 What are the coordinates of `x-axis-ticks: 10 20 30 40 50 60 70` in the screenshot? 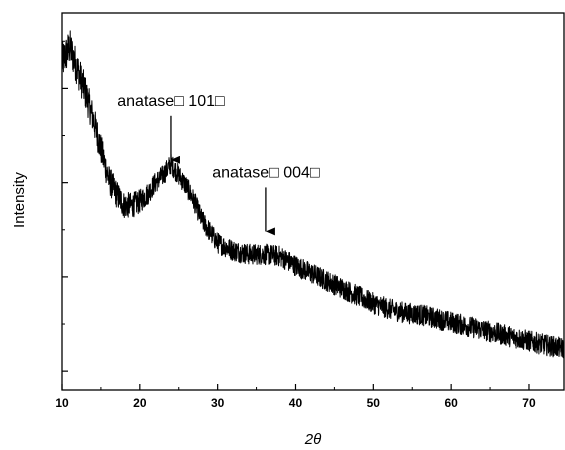 It's located at (295, 397).